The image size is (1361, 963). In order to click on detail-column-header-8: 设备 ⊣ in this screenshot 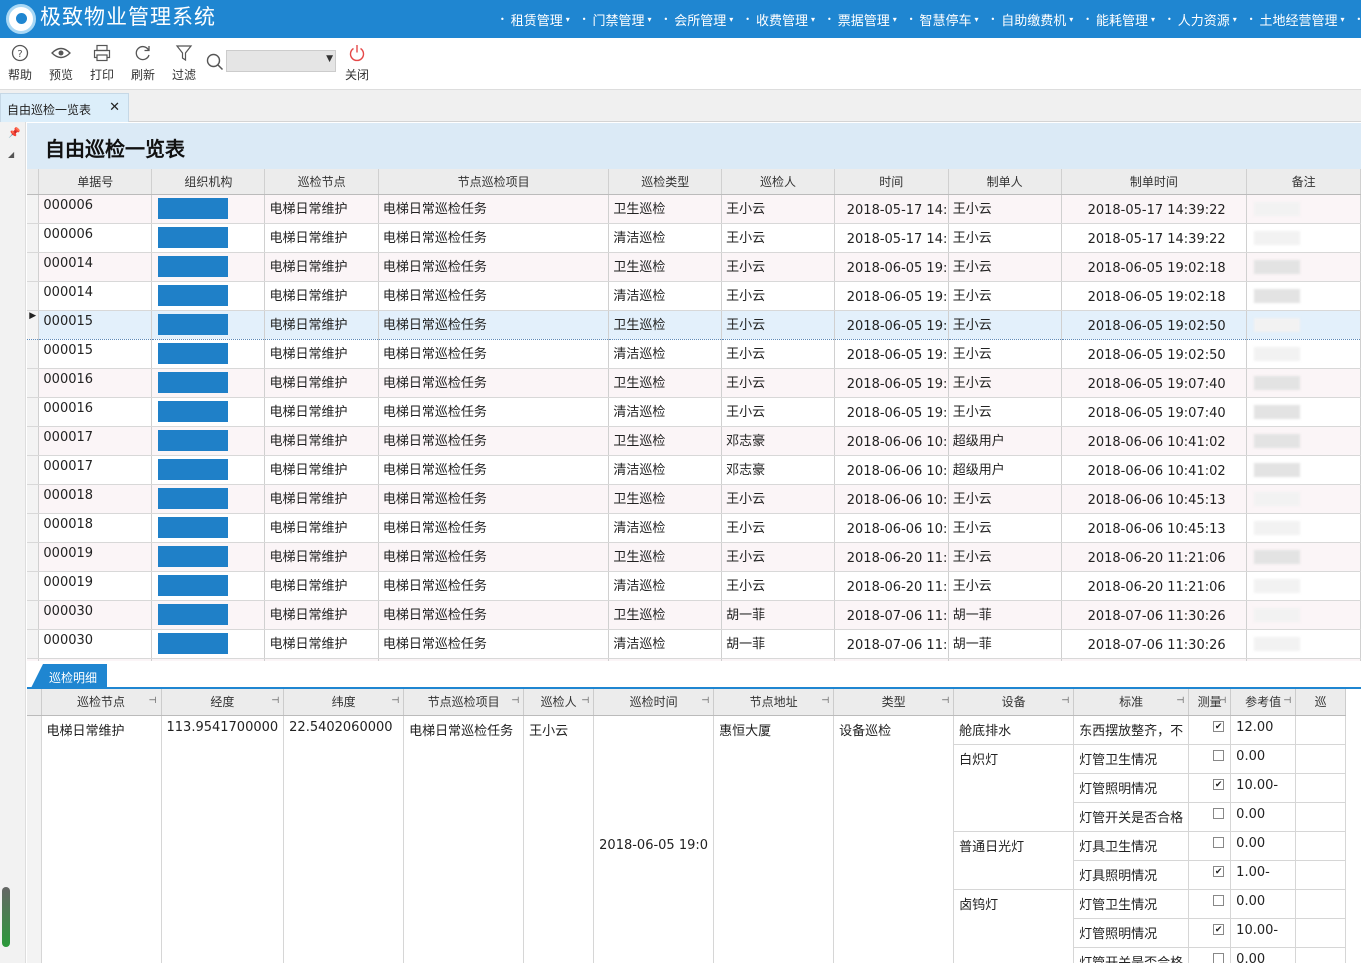, I will do `click(1014, 702)`.